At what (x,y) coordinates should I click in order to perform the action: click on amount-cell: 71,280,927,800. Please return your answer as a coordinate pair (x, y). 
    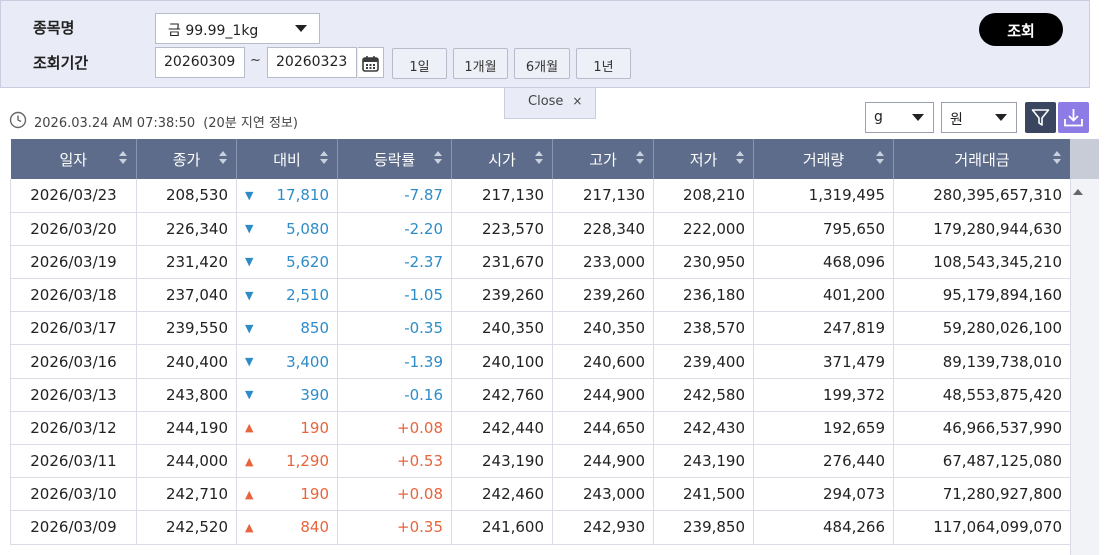
    Looking at the image, I should click on (982, 494).